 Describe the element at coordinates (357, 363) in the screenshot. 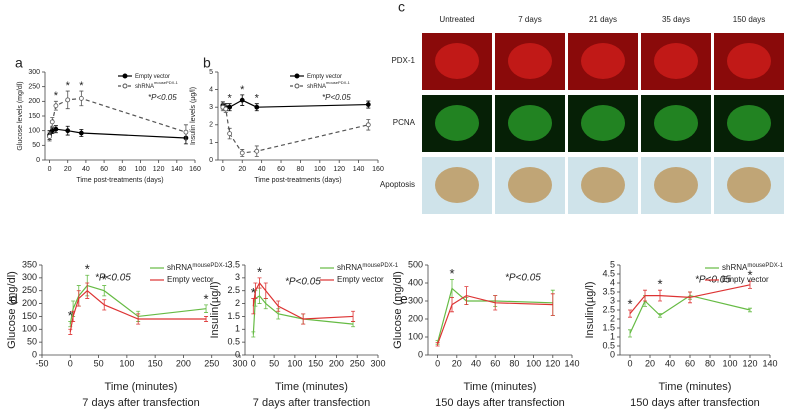

I see `x-tick-label: 250` at that location.